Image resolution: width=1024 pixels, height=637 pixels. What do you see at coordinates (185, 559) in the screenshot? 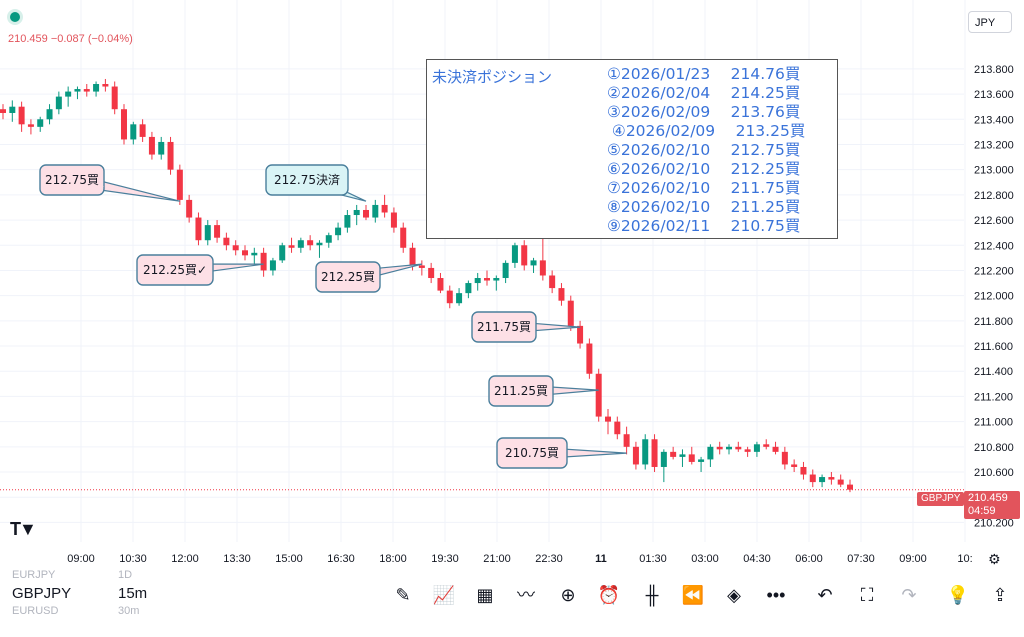
I see `time-tick-label: 12:00` at bounding box center [185, 559].